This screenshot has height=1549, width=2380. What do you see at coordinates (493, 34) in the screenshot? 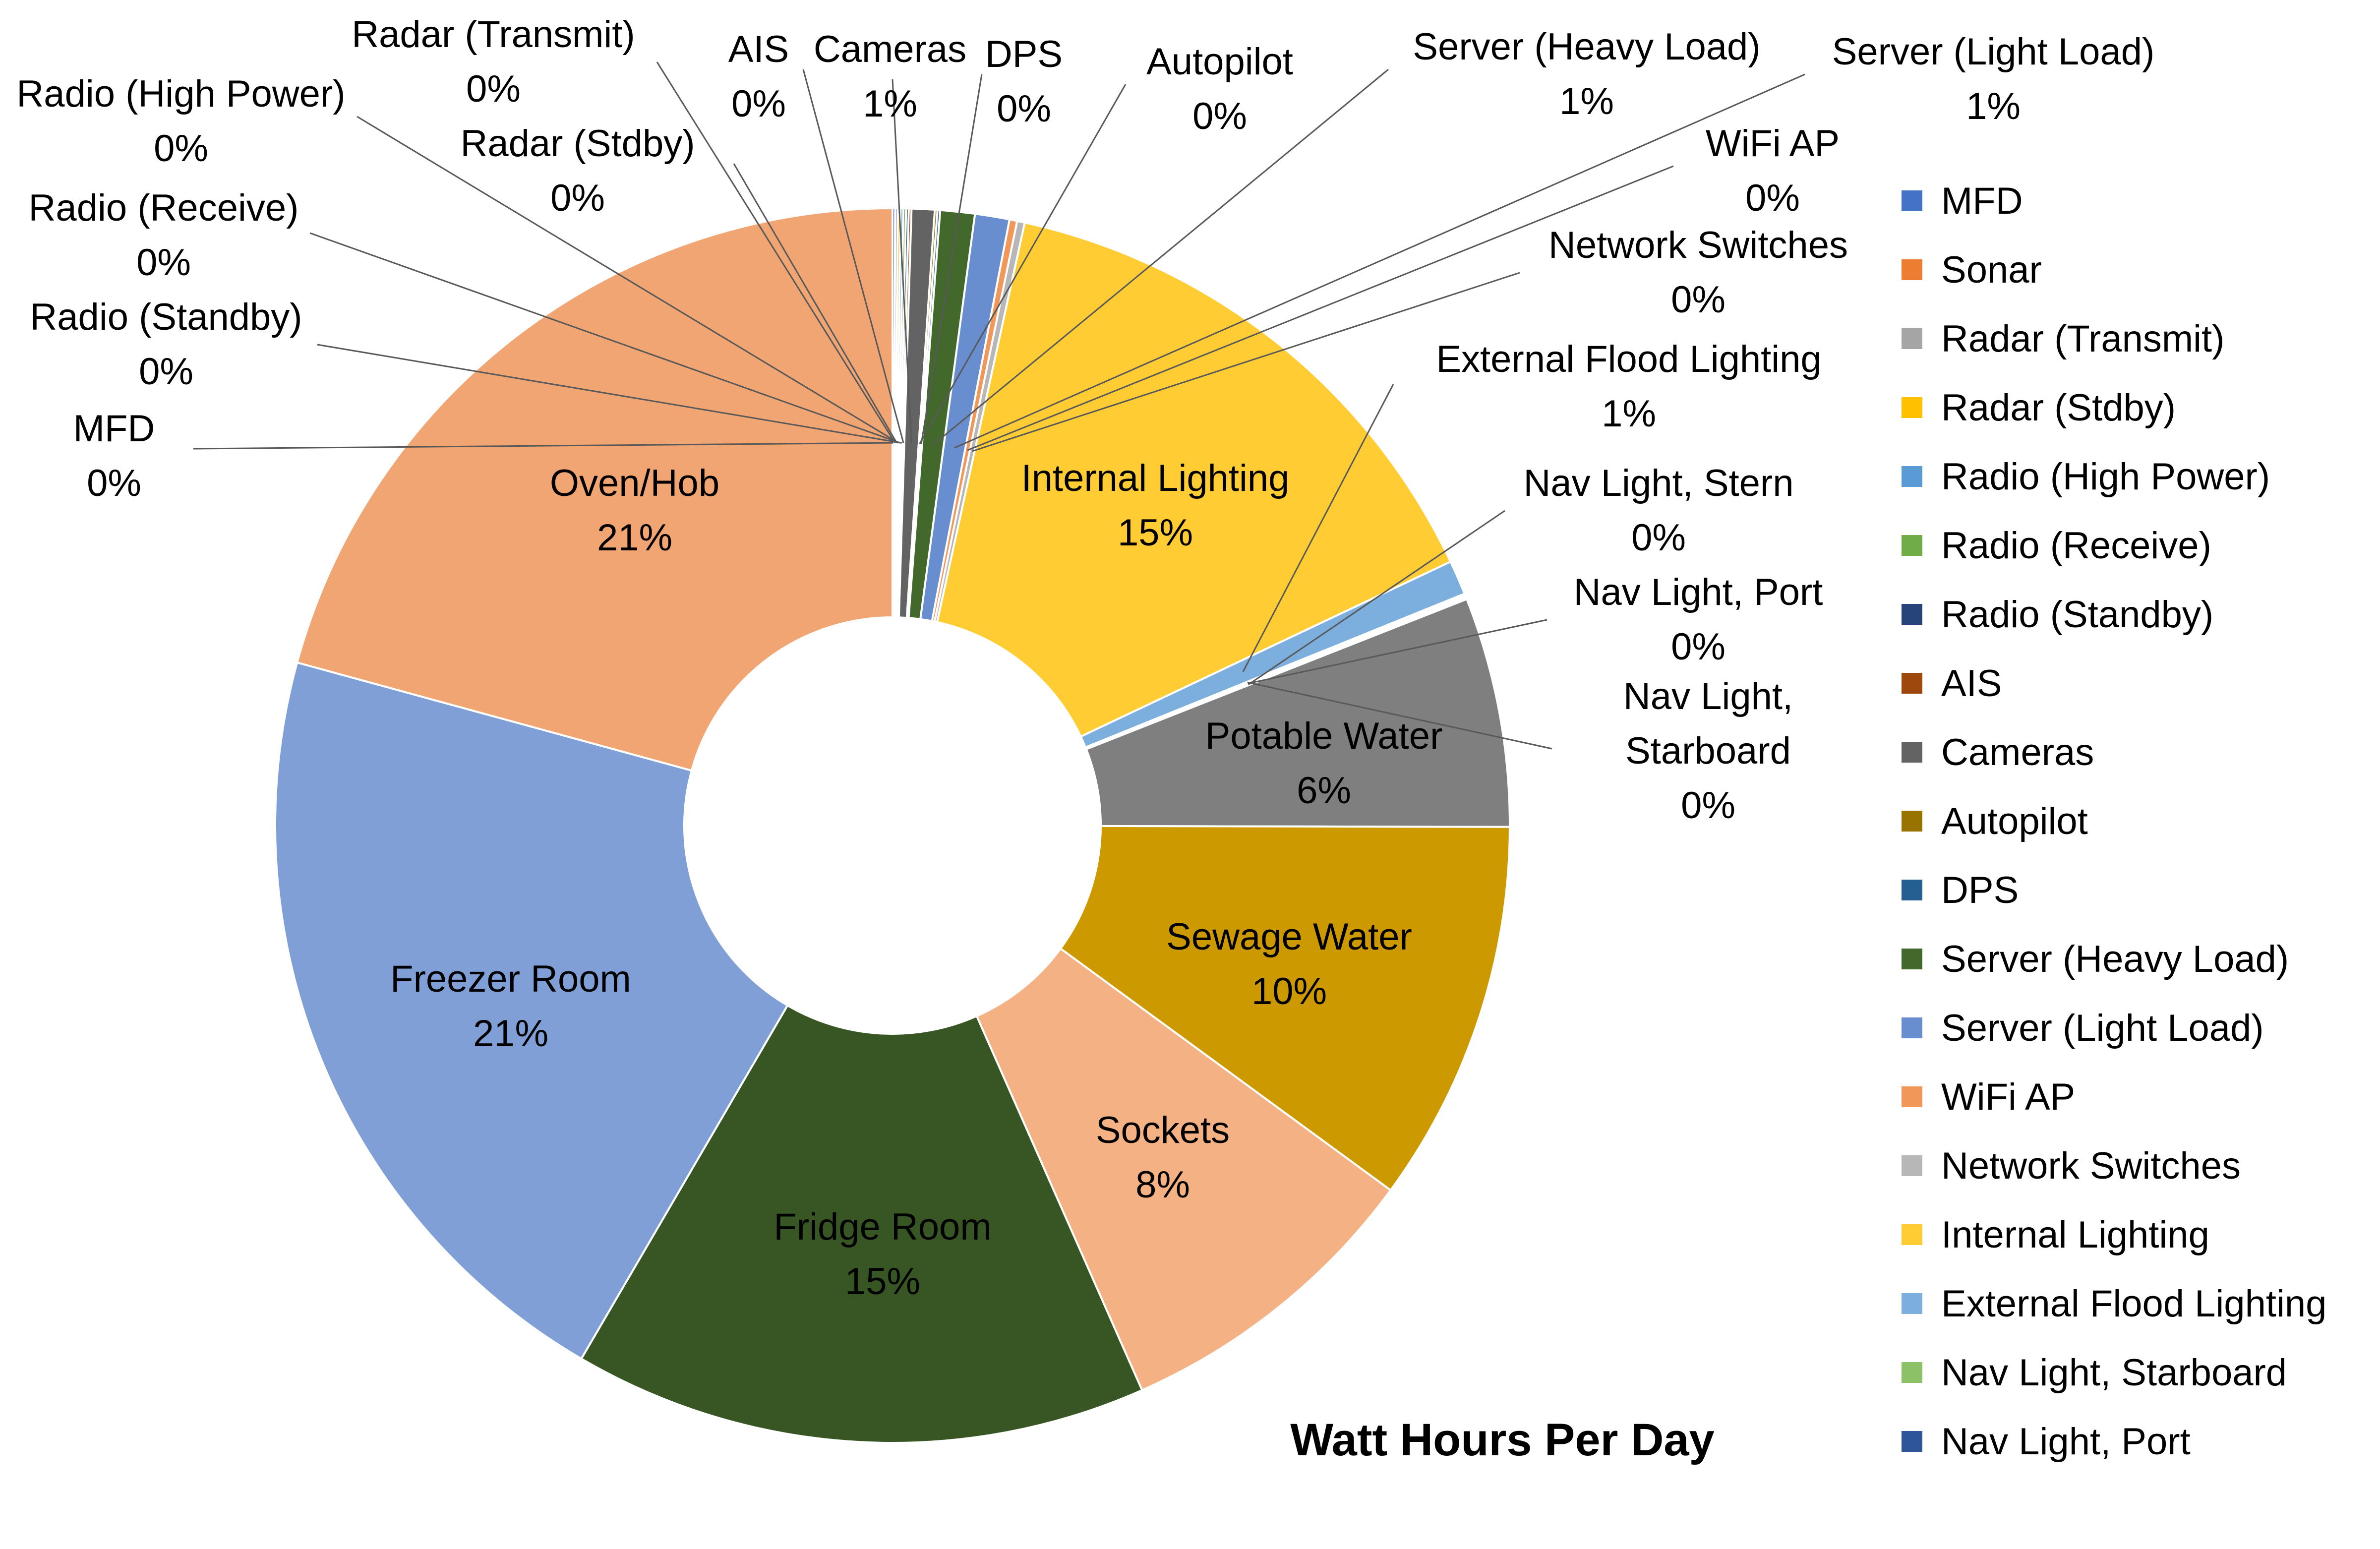
I see `data-label-radar-transmit: Radar (Transmit)` at bounding box center [493, 34].